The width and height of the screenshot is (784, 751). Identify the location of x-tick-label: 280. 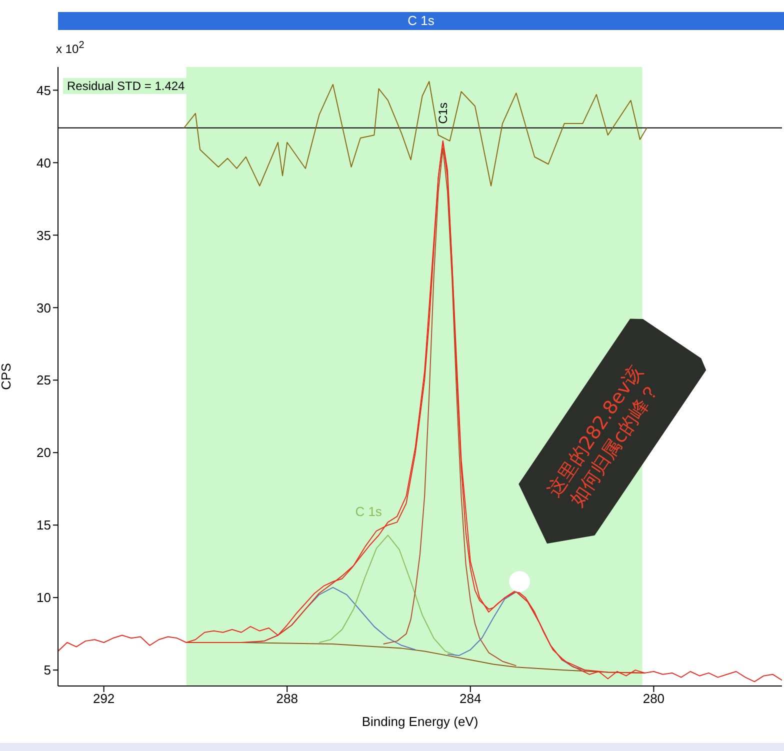
(653, 698).